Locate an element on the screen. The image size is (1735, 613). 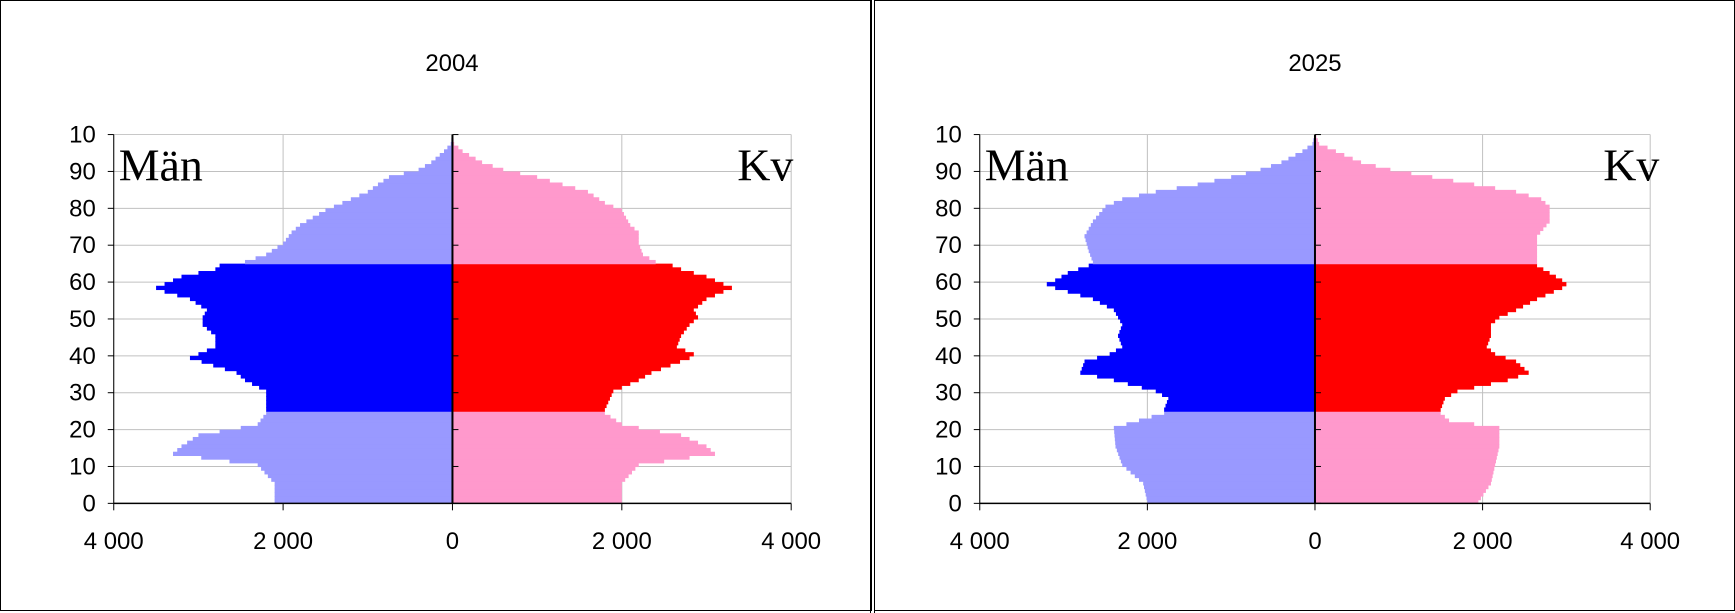
y-tick-label: 90 is located at coordinates (948, 171).